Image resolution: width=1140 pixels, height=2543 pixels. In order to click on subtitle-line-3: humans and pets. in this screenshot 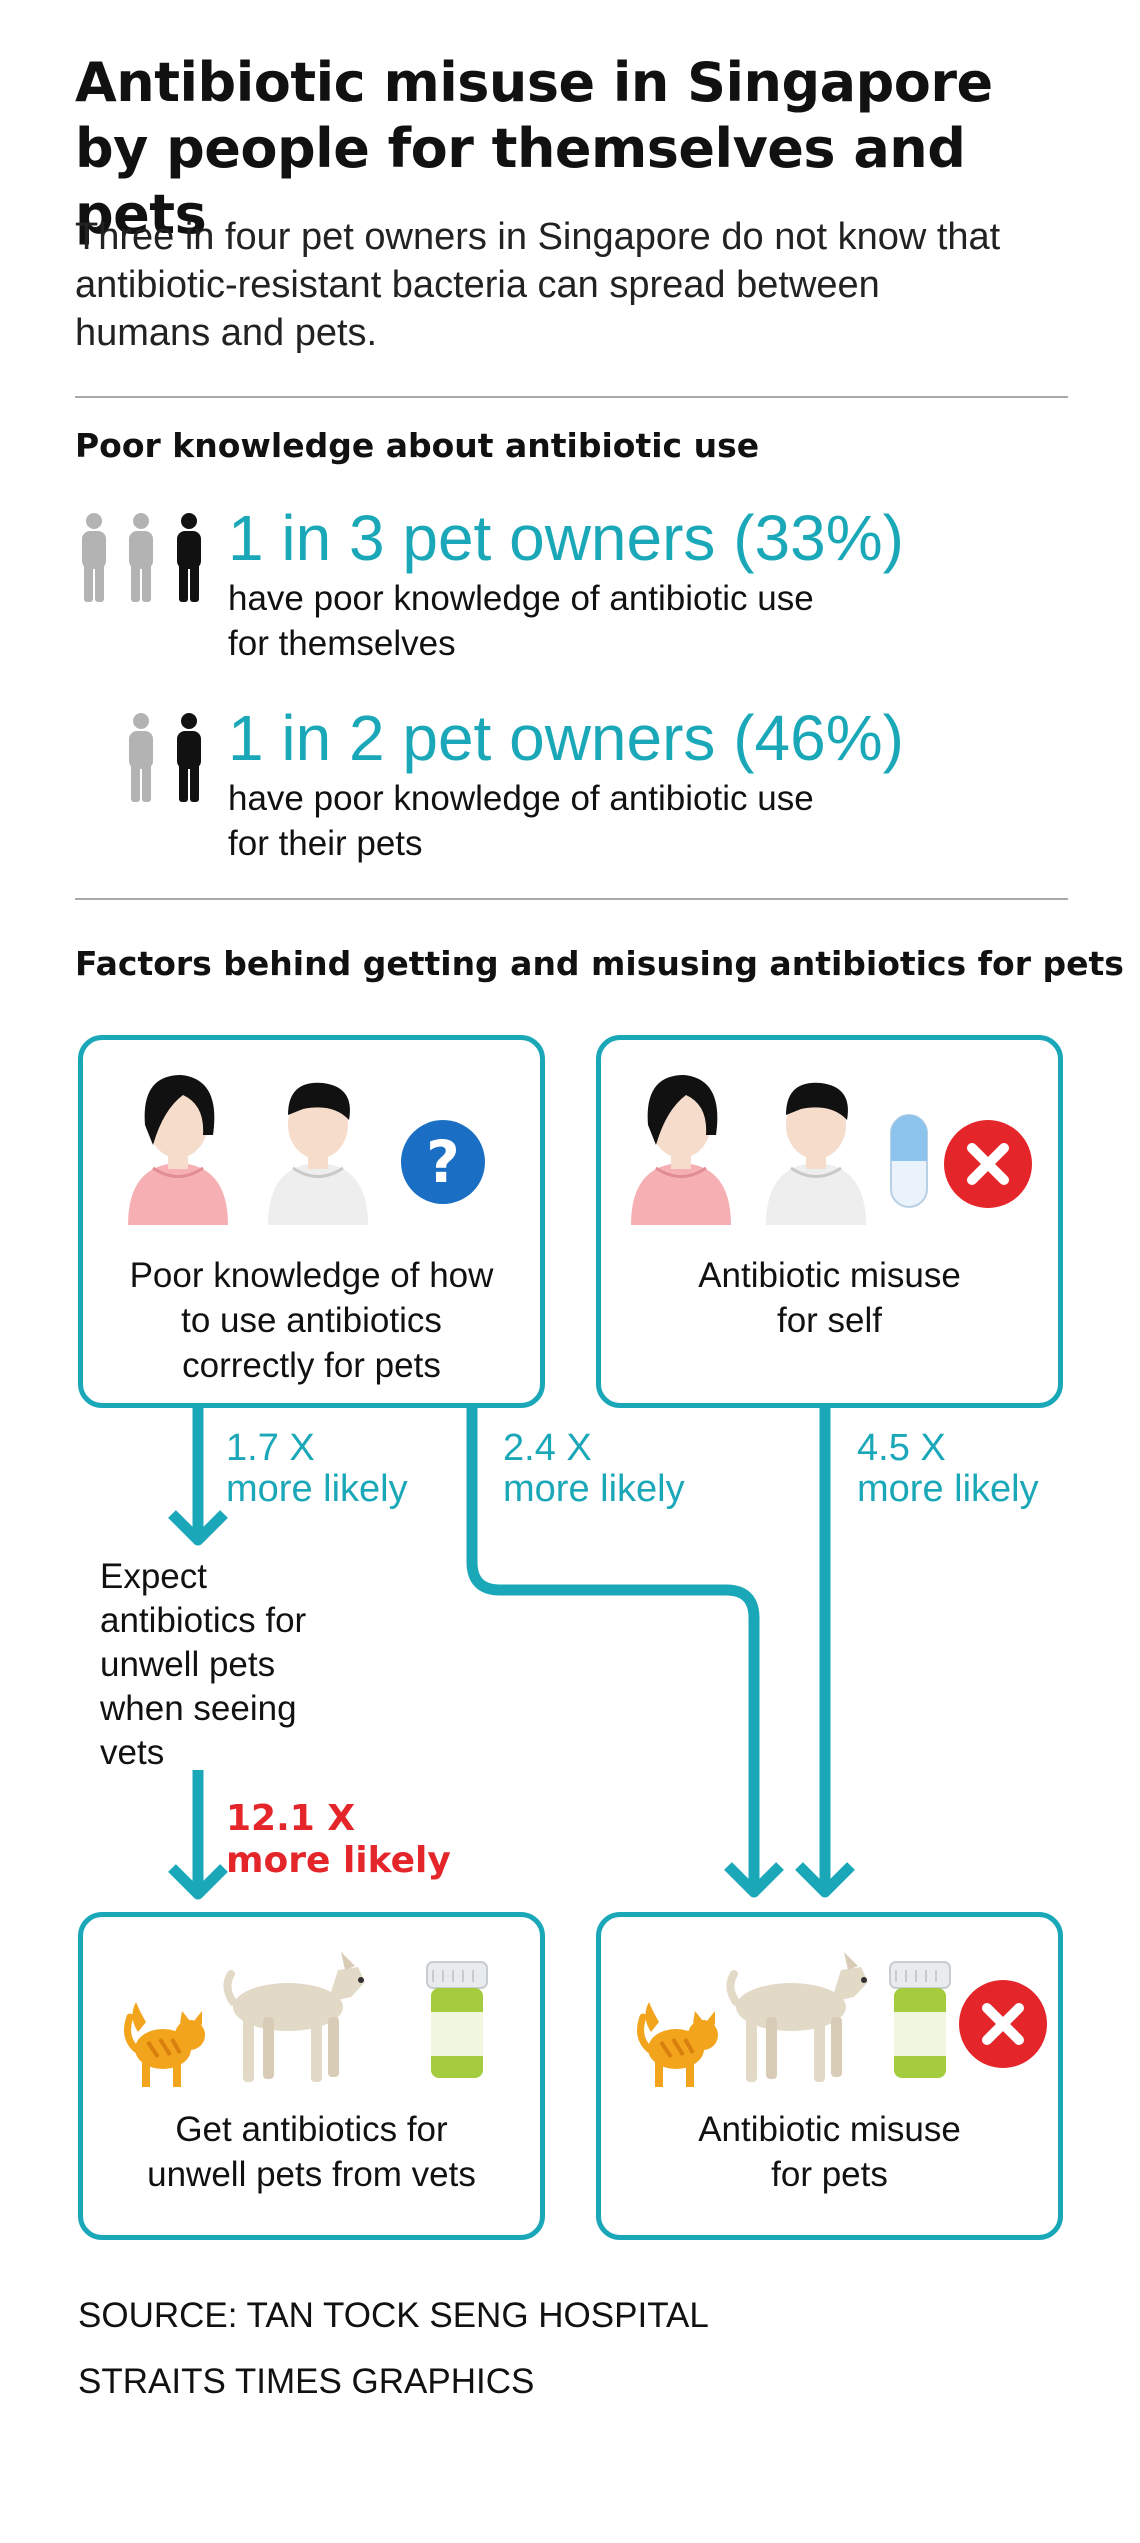, I will do `click(226, 333)`.